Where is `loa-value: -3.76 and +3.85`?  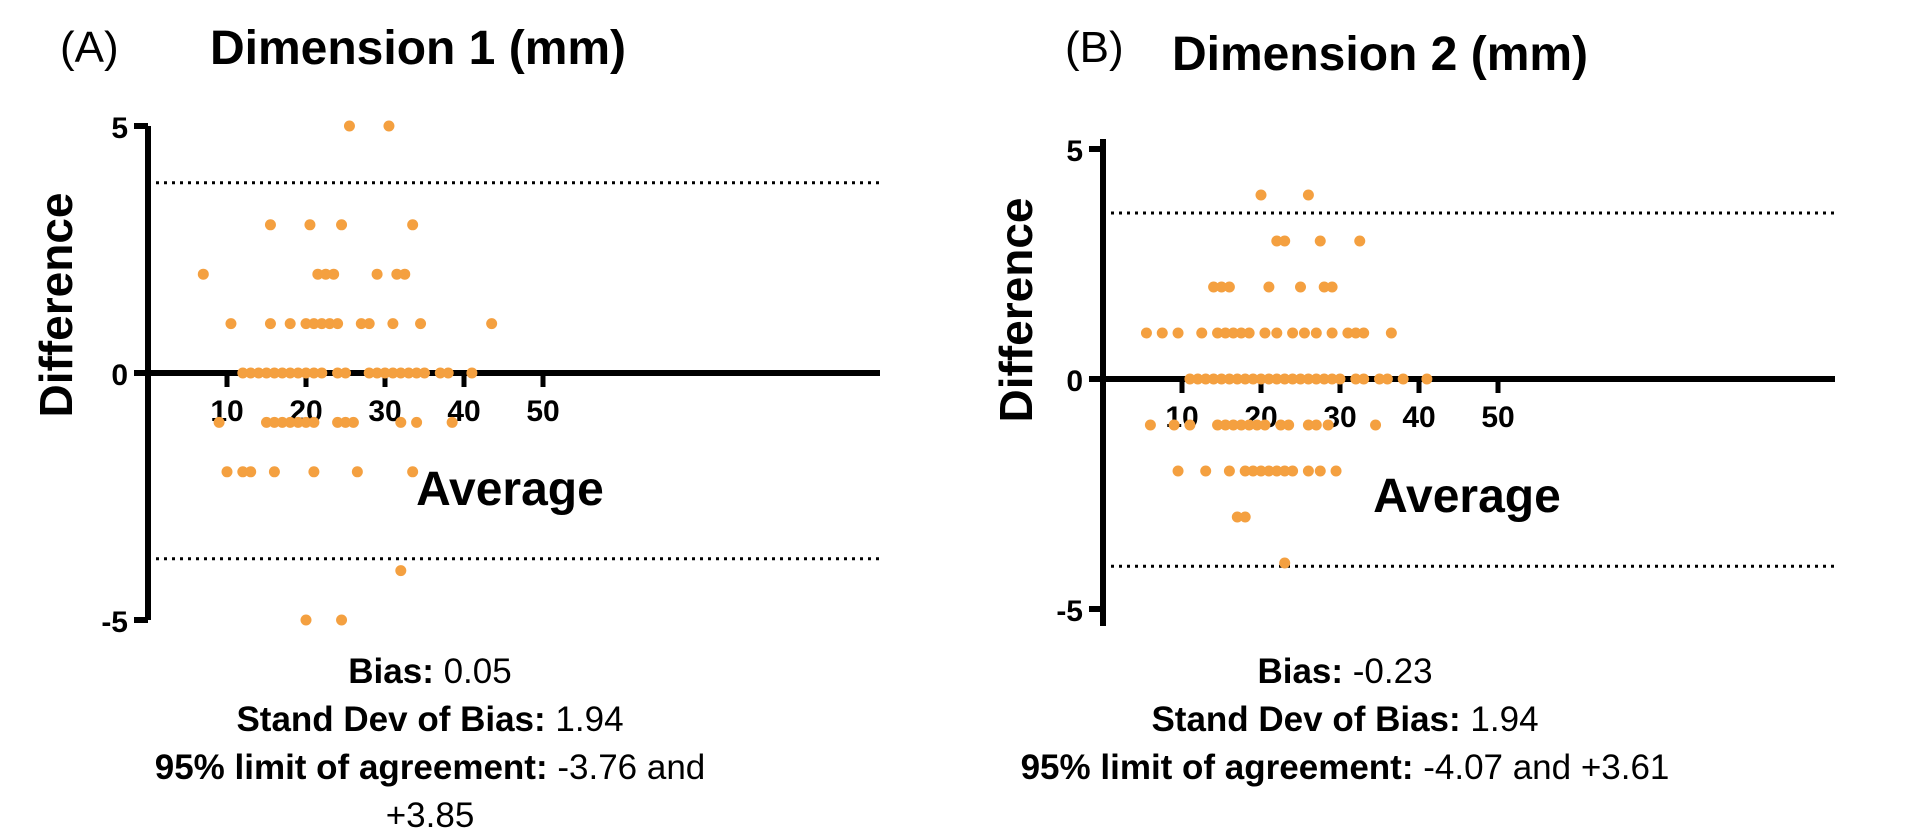 loa-value: -3.76 and +3.85 is located at coordinates (545, 791).